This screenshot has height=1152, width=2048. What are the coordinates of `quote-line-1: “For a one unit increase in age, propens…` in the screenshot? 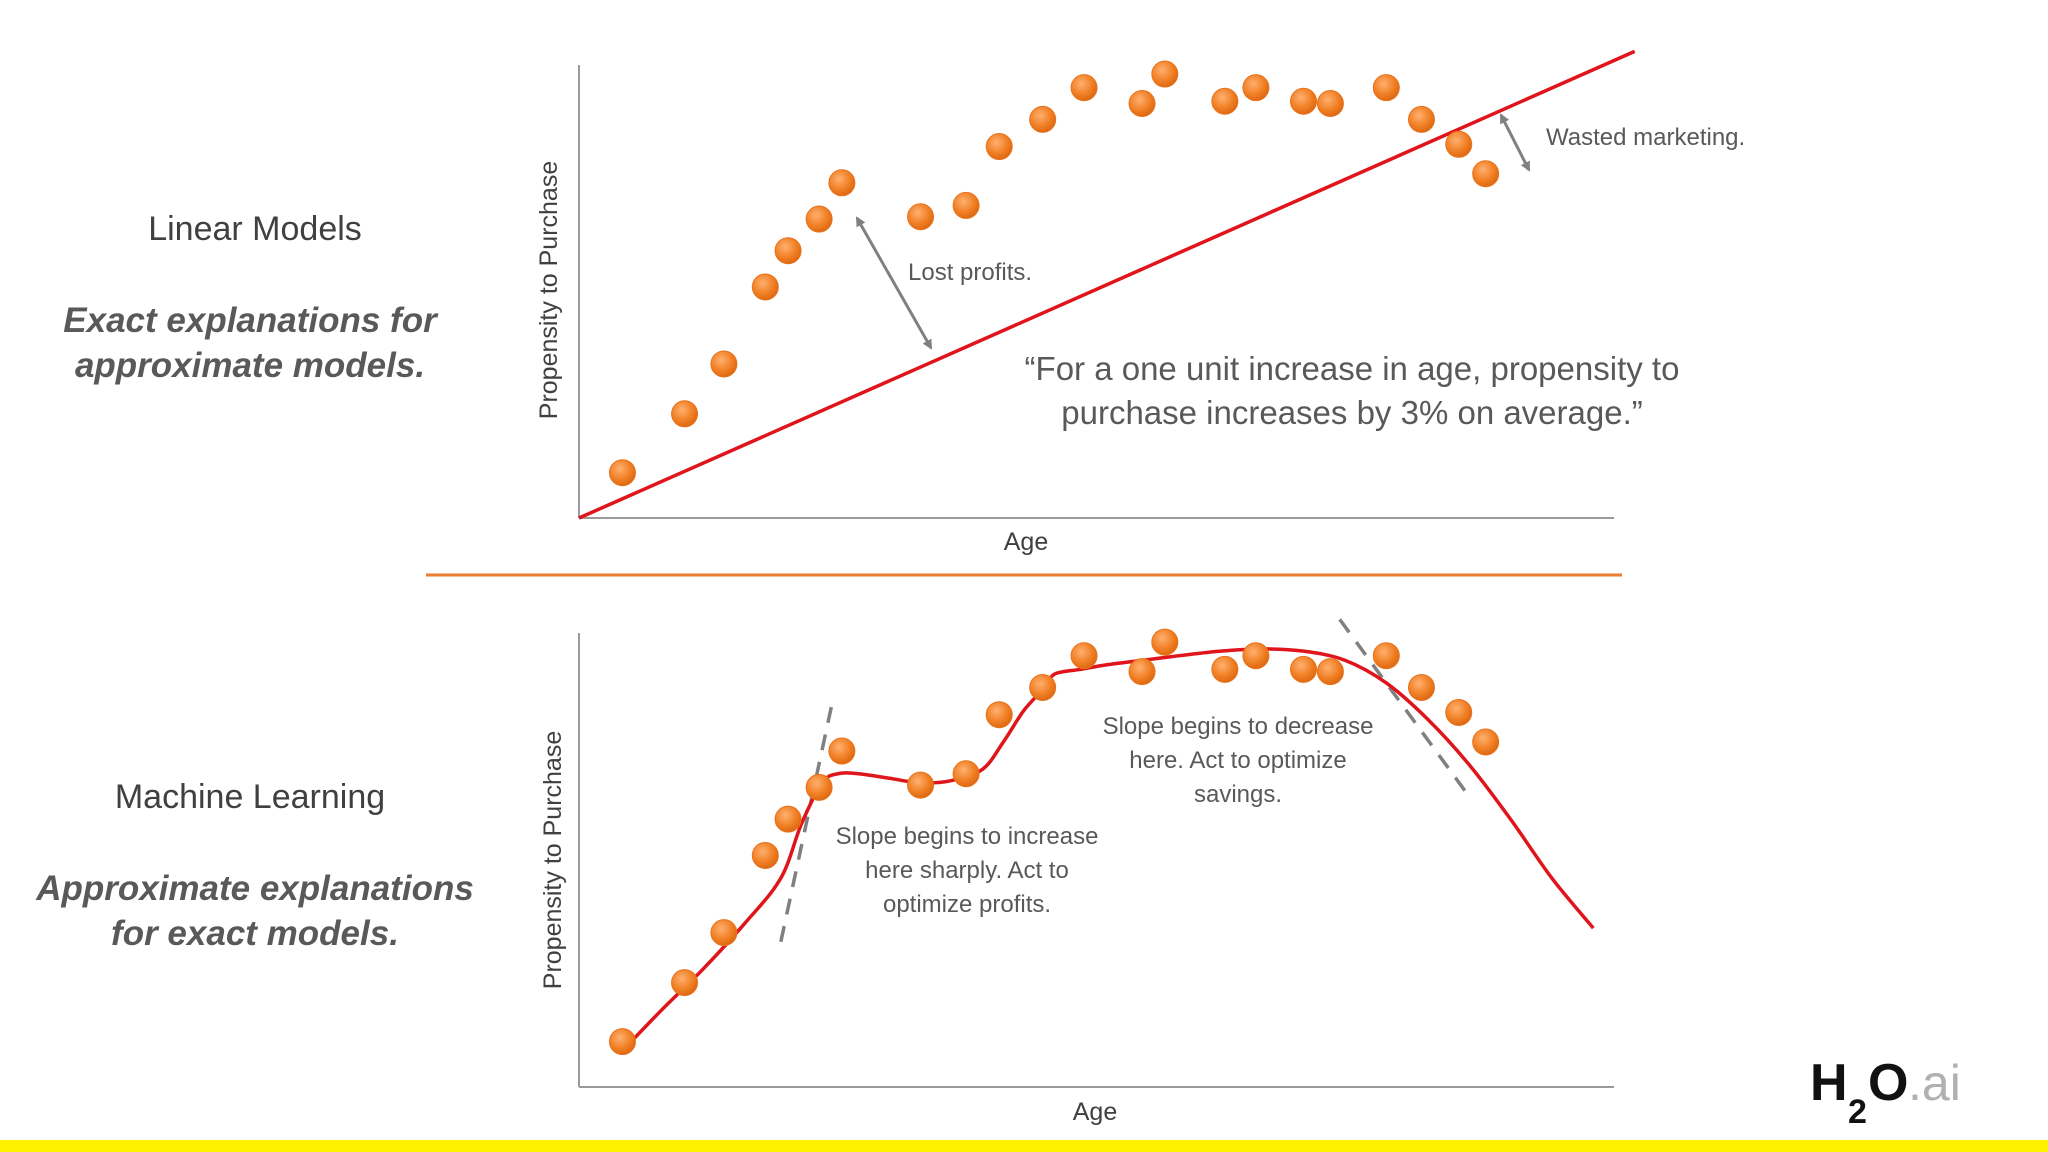 It's located at (1352, 368).